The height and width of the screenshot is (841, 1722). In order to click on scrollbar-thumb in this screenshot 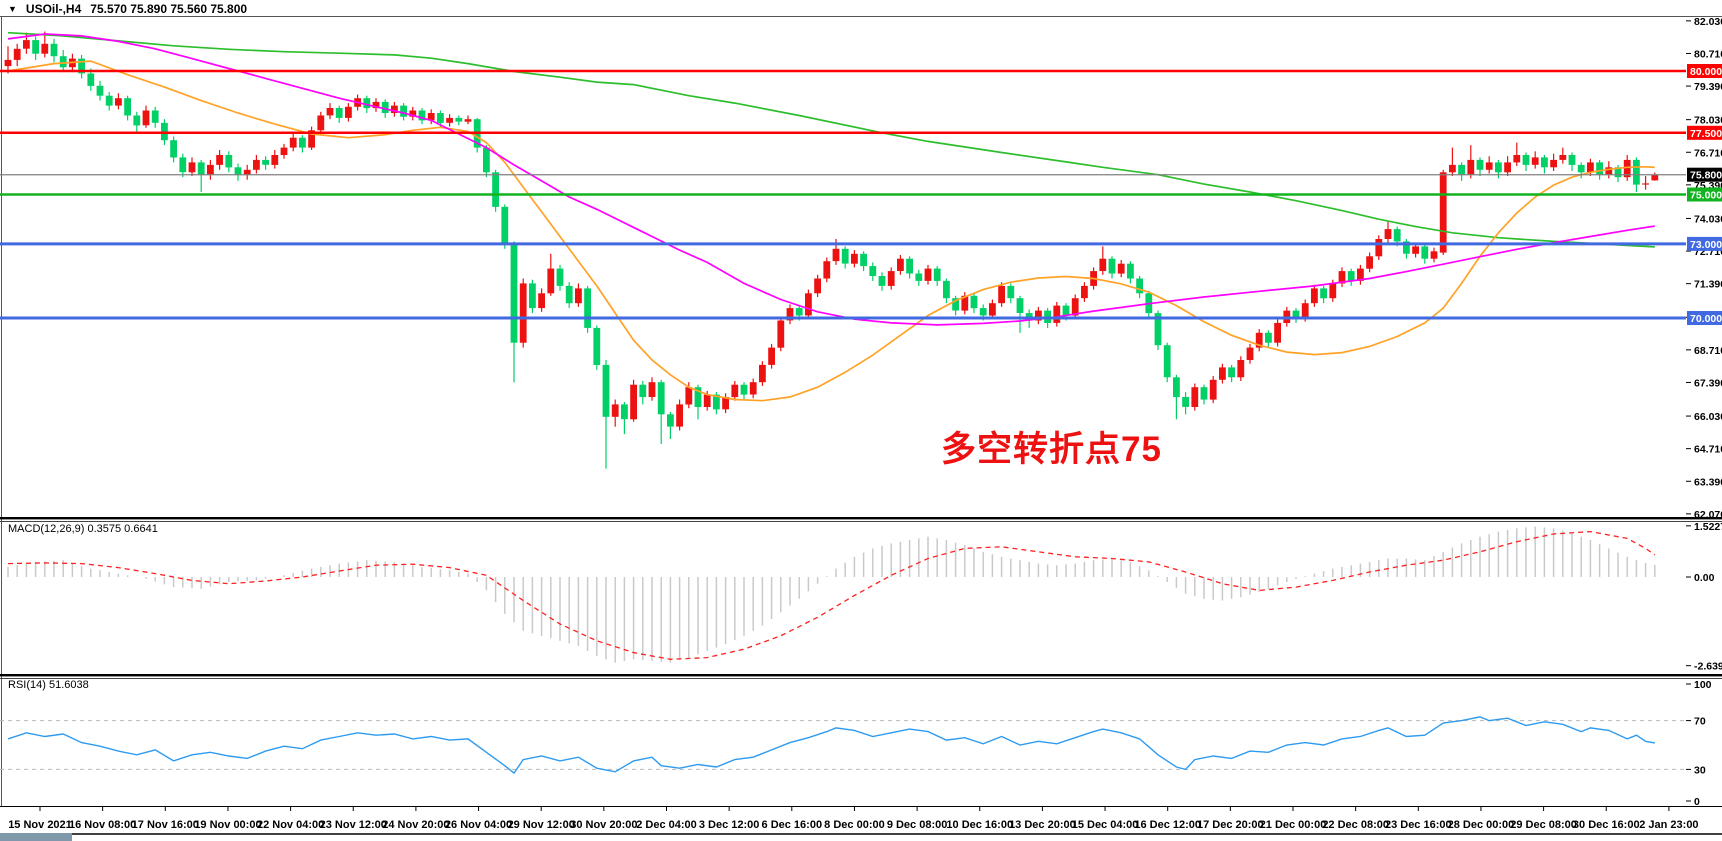, I will do `click(36, 837)`.